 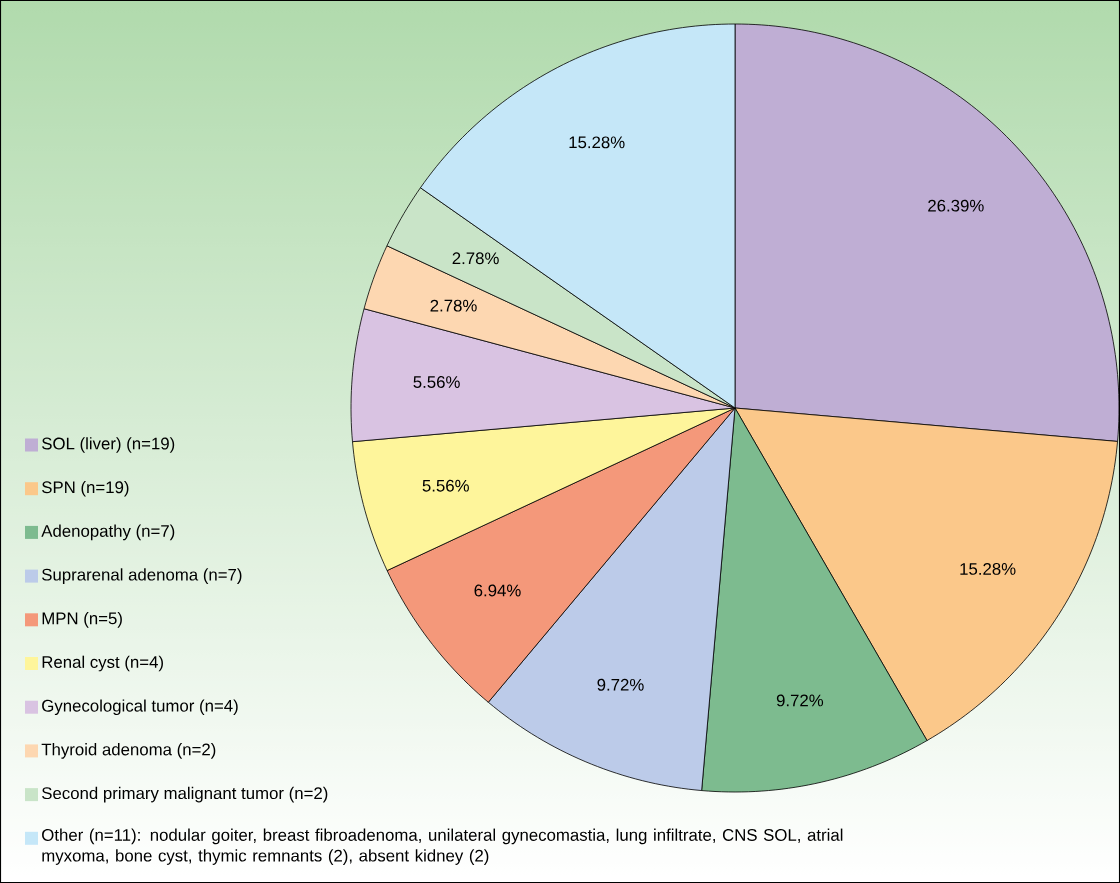 What do you see at coordinates (102, 663) in the screenshot?
I see `legend-label: Renal cyst (n=4)` at bounding box center [102, 663].